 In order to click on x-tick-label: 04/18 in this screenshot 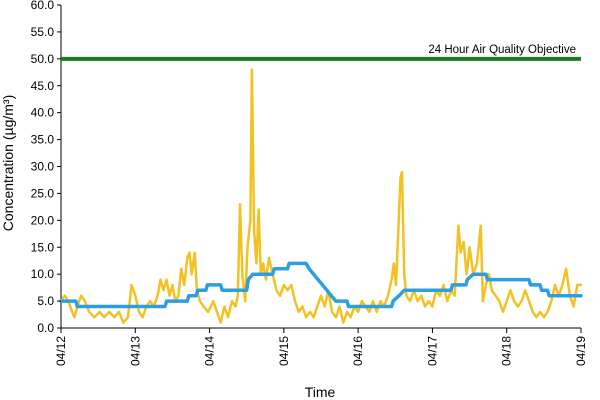, I will do `click(507, 351)`.